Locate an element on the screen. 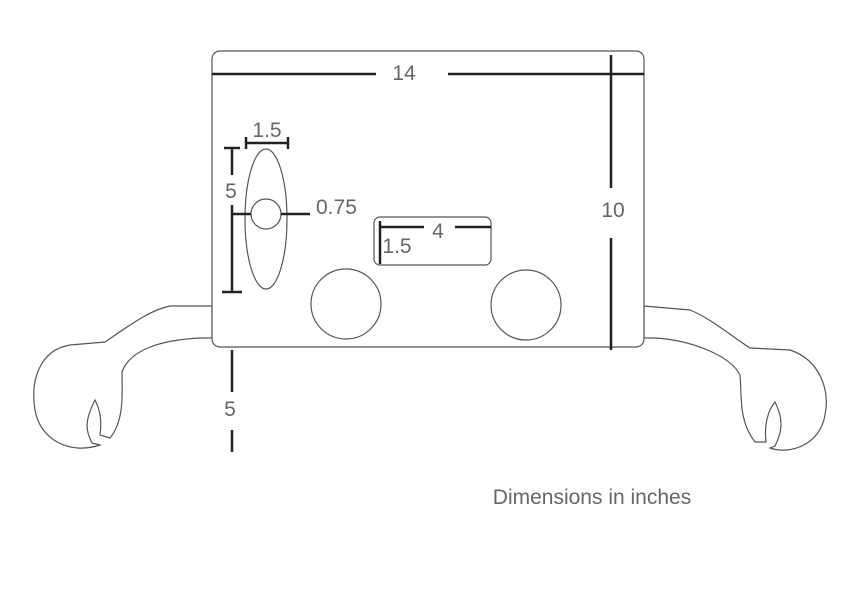 The height and width of the screenshot is (591, 864). units-note: Dimensions in inches is located at coordinates (592, 497).